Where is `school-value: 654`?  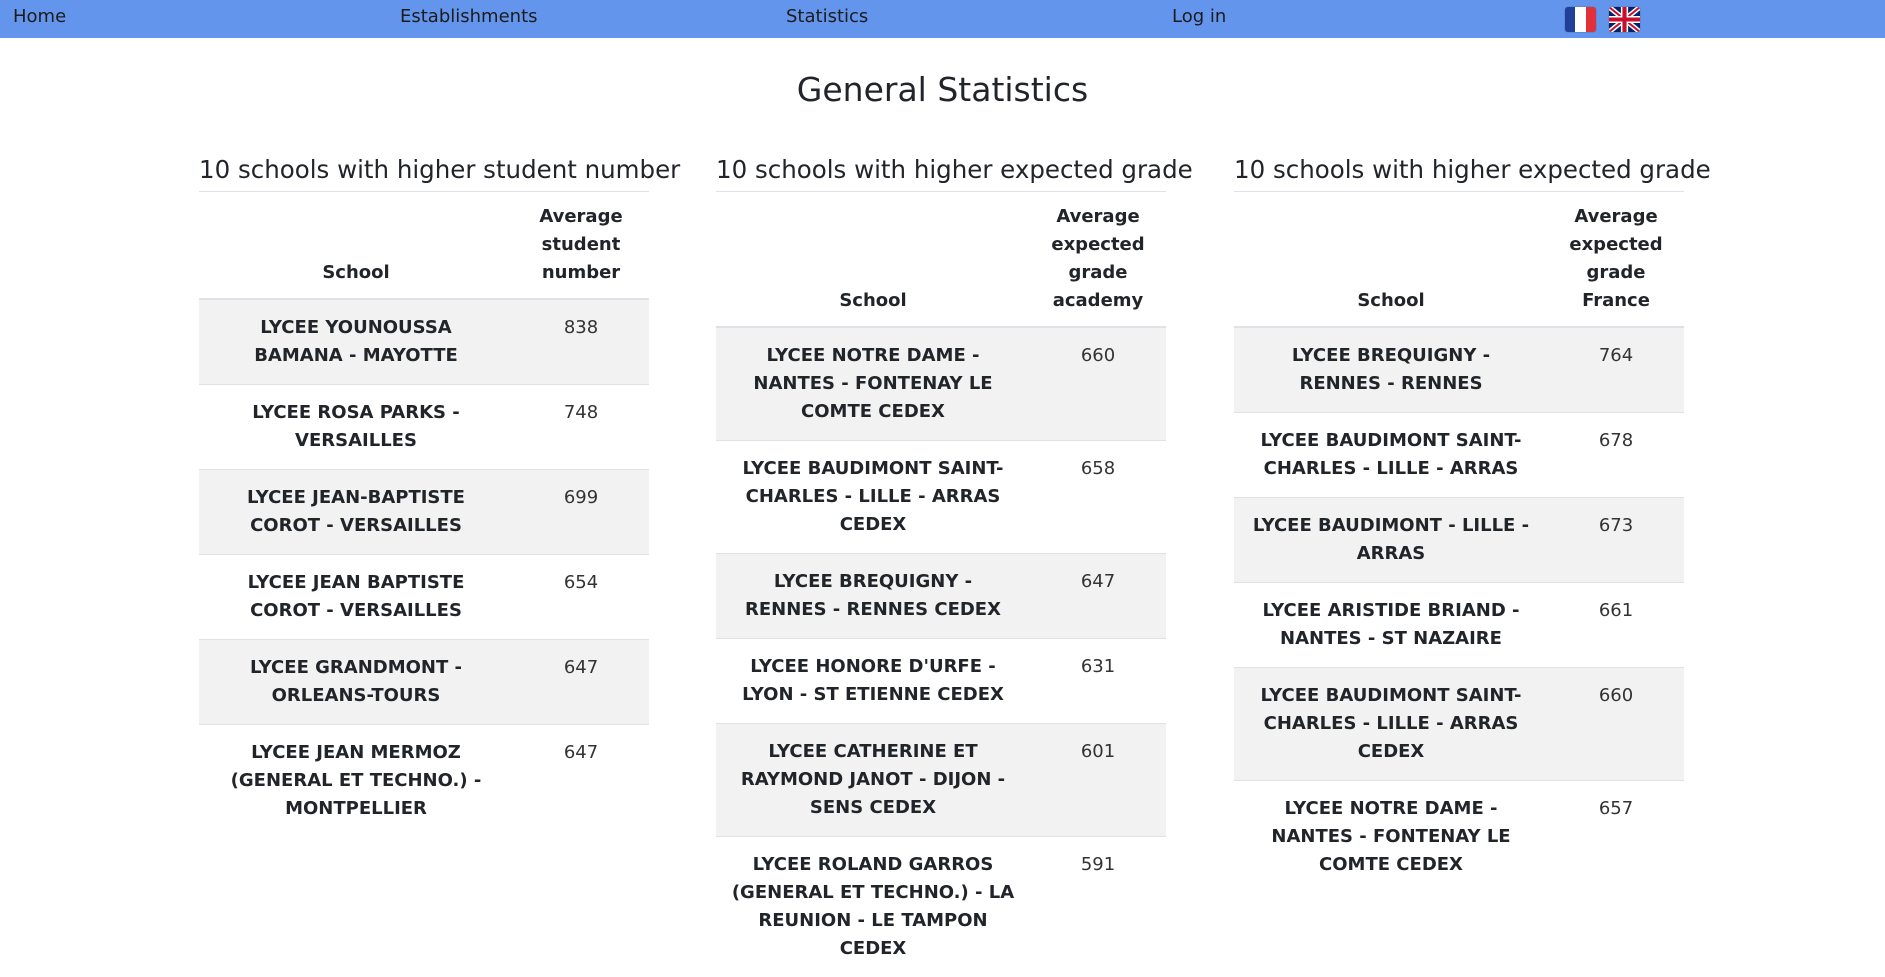 school-value: 654 is located at coordinates (581, 597).